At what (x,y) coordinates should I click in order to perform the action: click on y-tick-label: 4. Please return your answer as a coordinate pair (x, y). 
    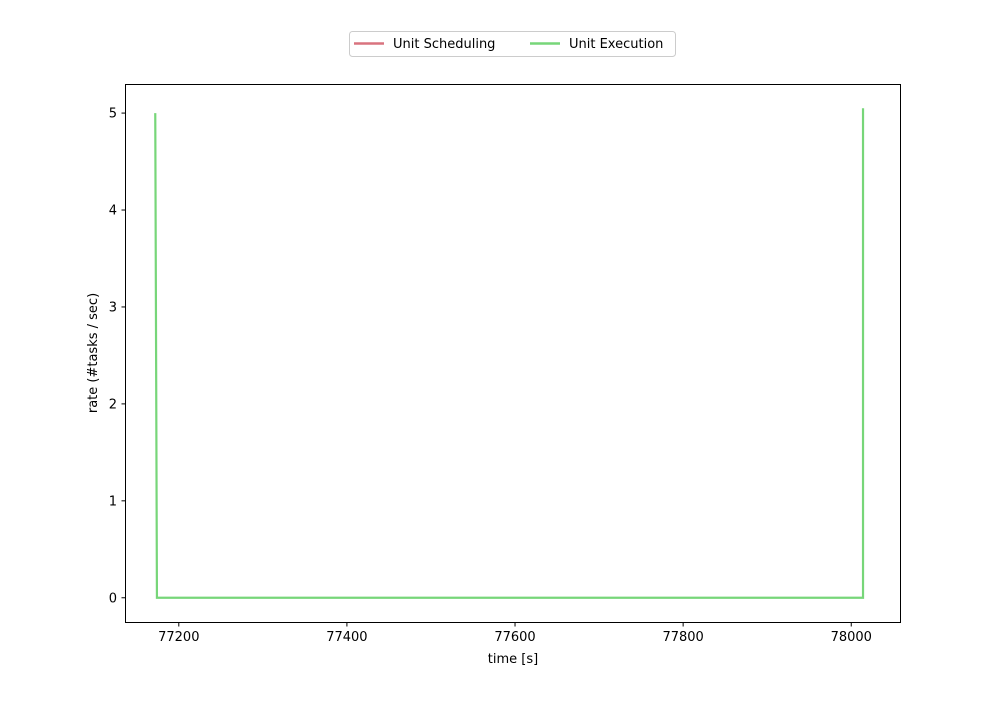
    Looking at the image, I should click on (113, 211).